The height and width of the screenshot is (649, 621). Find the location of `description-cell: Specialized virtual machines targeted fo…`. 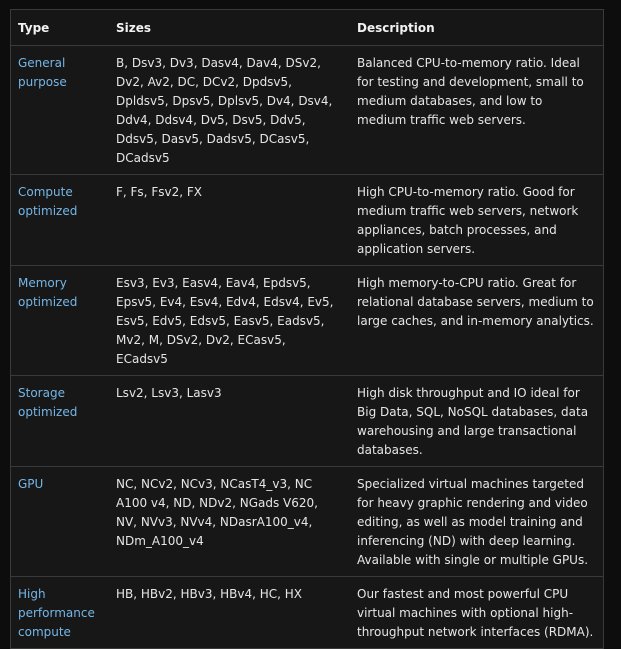

description-cell: Specialized virtual machines targeted fo… is located at coordinates (476, 521).